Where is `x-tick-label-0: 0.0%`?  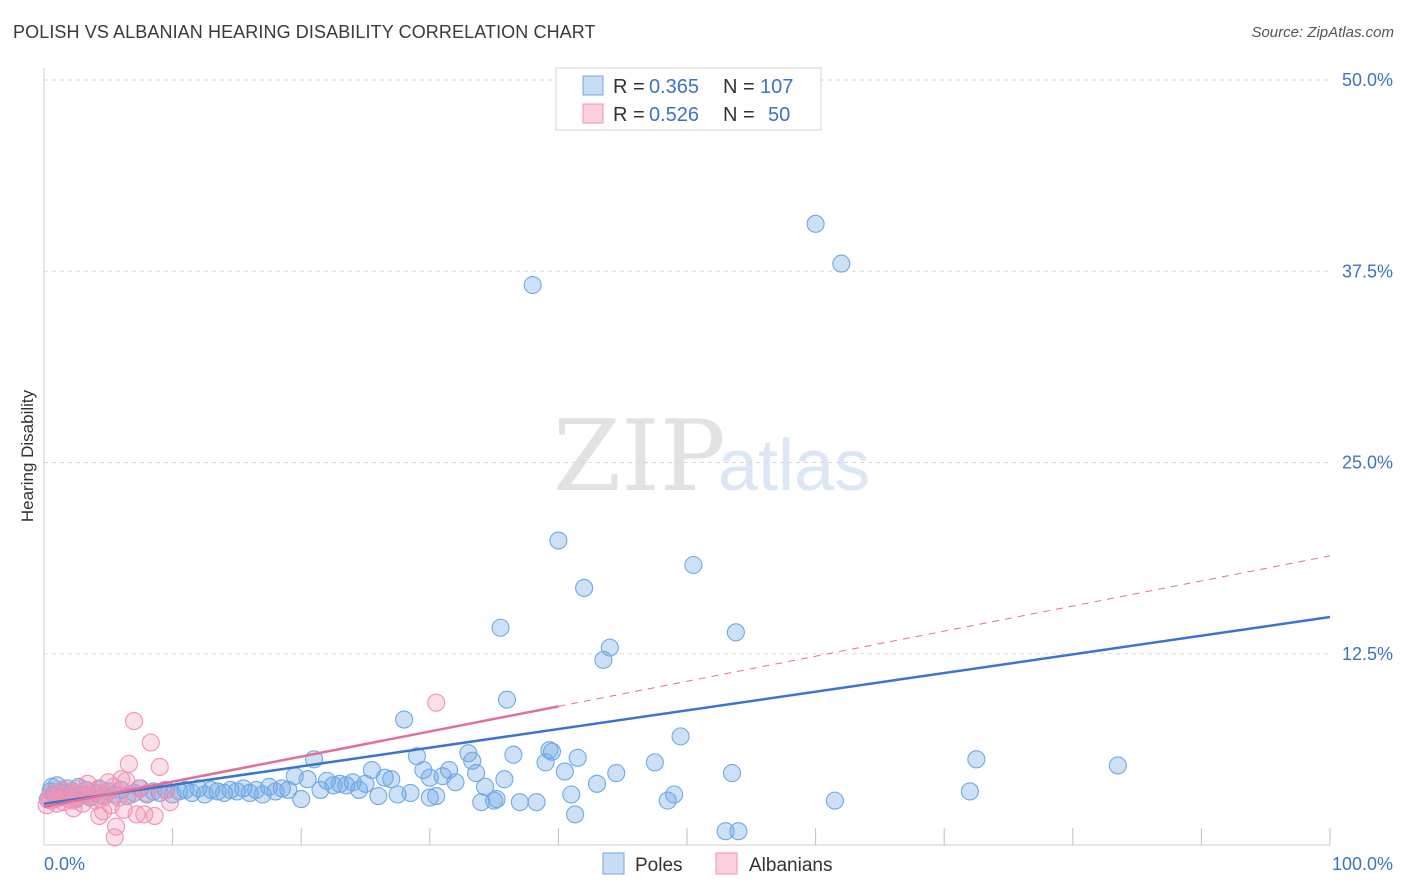
x-tick-label-0: 0.0% is located at coordinates (64, 864).